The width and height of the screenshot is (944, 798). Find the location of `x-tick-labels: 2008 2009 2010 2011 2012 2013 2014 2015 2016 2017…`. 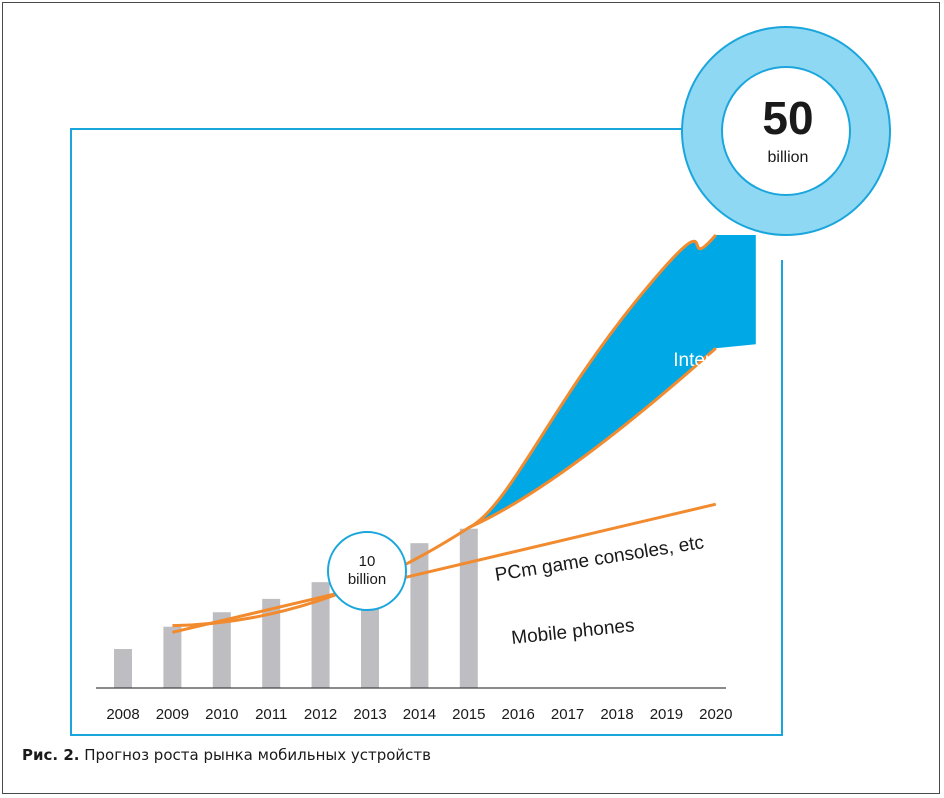

x-tick-labels: 2008 2009 2010 2011 2012 2013 2014 2015 2016 2017… is located at coordinates (419, 714).